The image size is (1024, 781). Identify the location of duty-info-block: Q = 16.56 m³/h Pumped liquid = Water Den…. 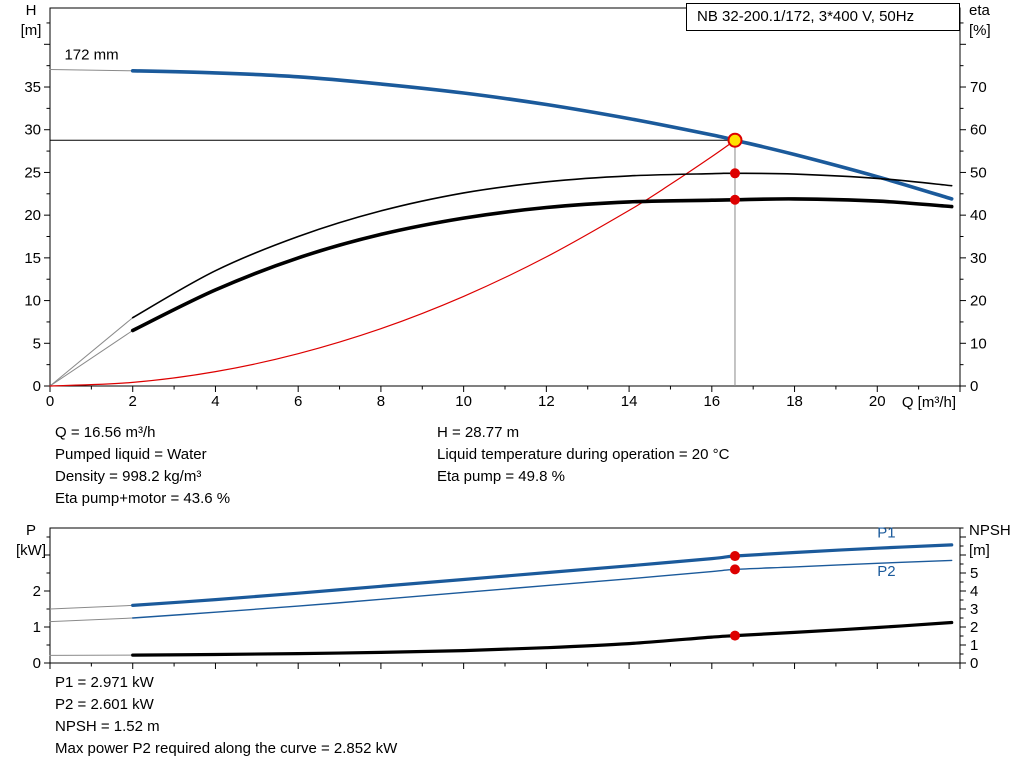
(392, 466).